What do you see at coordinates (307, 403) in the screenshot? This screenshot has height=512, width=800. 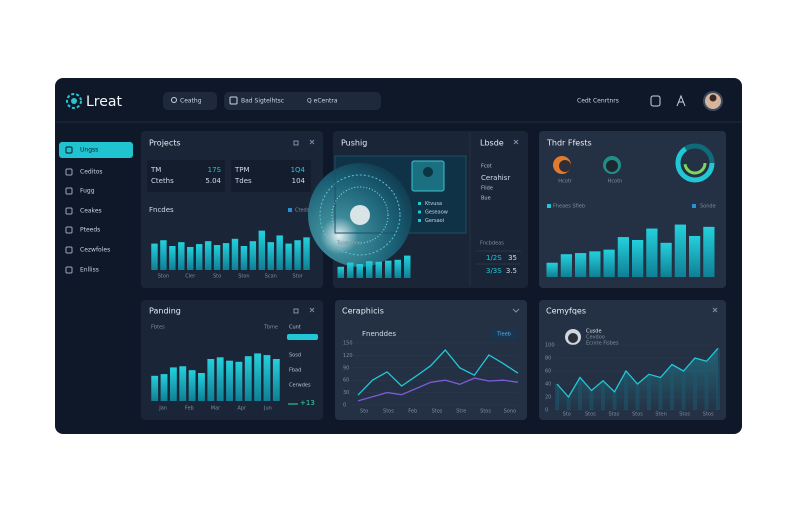 I see `label: +13` at bounding box center [307, 403].